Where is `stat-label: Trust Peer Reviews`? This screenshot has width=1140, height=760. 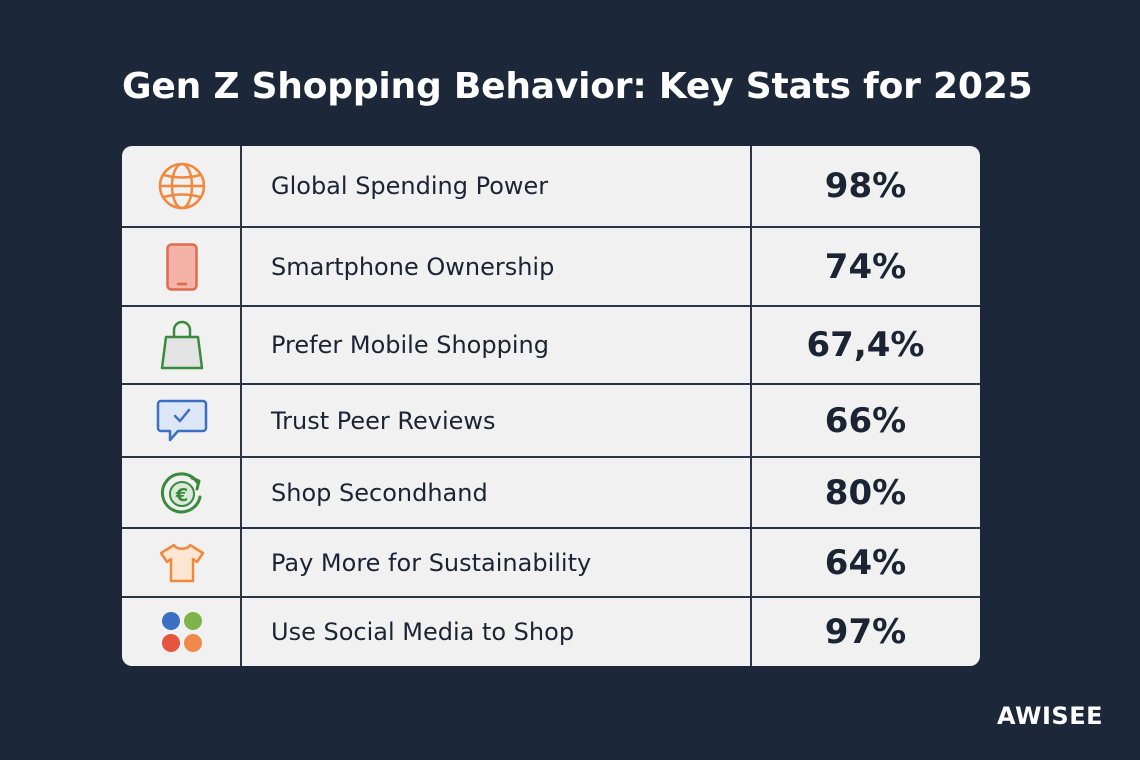 stat-label: Trust Peer Reviews is located at coordinates (383, 420).